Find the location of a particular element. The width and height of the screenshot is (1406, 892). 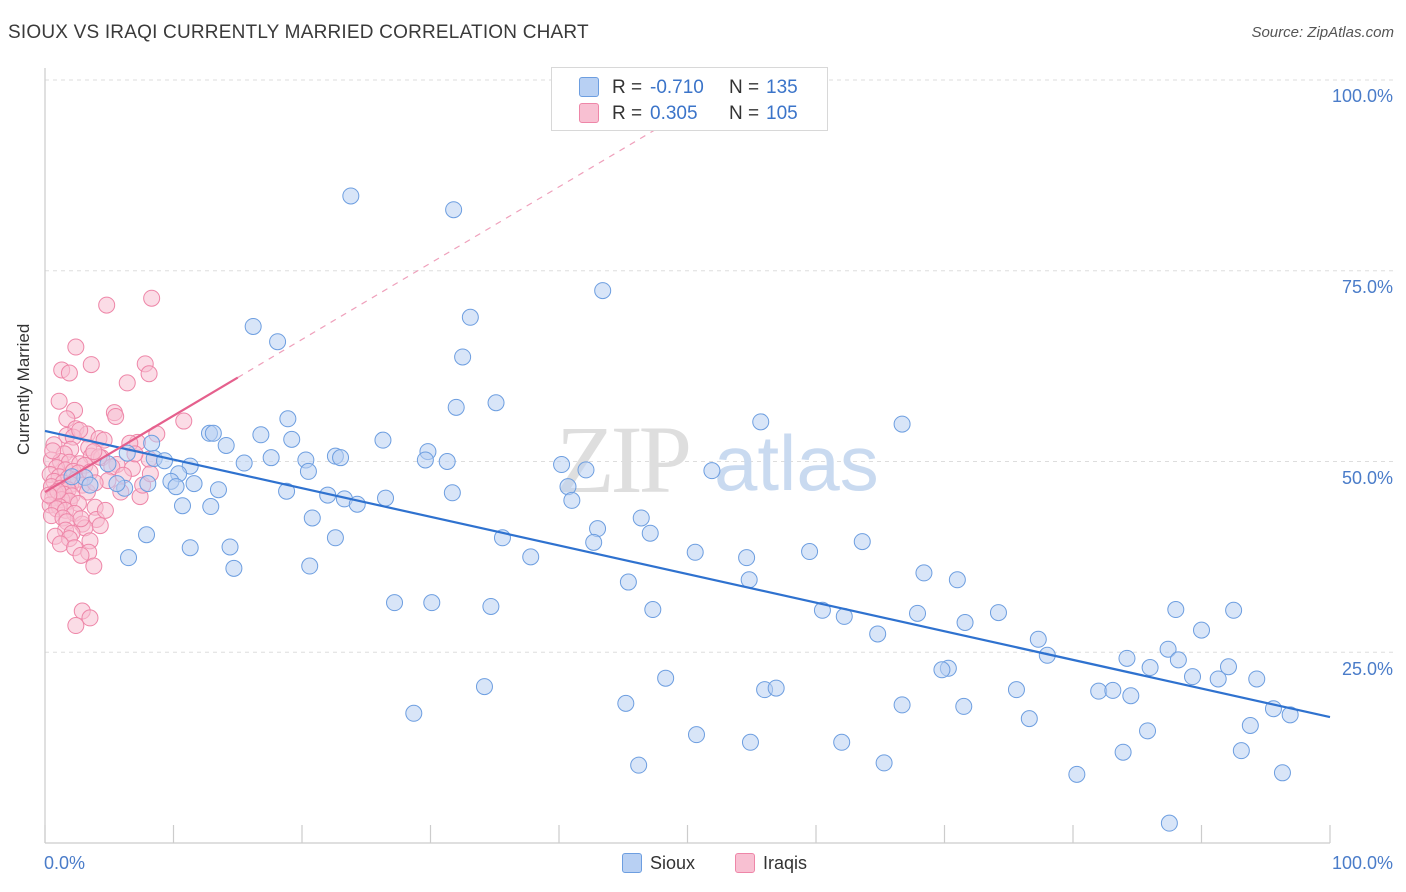

legend-n-value: 135 is located at coordinates (782, 87).